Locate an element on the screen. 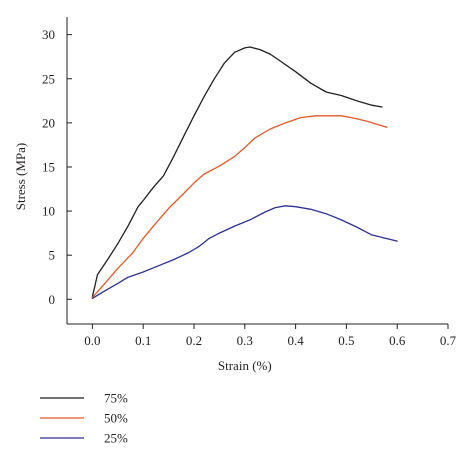 This screenshot has width=474, height=468. x-tick-label: 0.7 is located at coordinates (448, 340).